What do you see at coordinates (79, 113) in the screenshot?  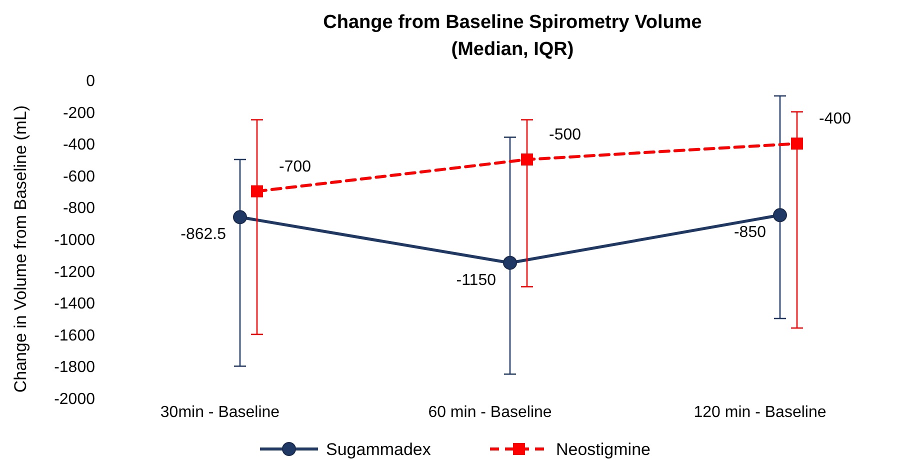 I see `y-tick-label: -200` at bounding box center [79, 113].